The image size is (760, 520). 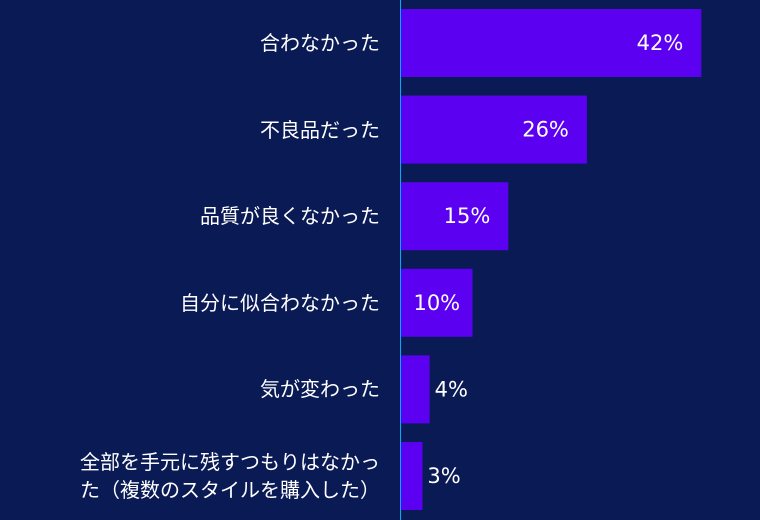 What do you see at coordinates (467, 216) in the screenshot?
I see `data-label-3: 15%` at bounding box center [467, 216].